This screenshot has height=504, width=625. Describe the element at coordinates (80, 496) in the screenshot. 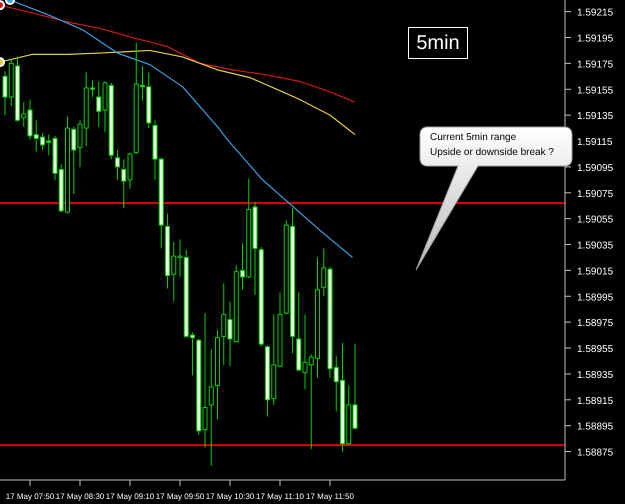

I see `x-tick-label: 17 May 08:30` at that location.